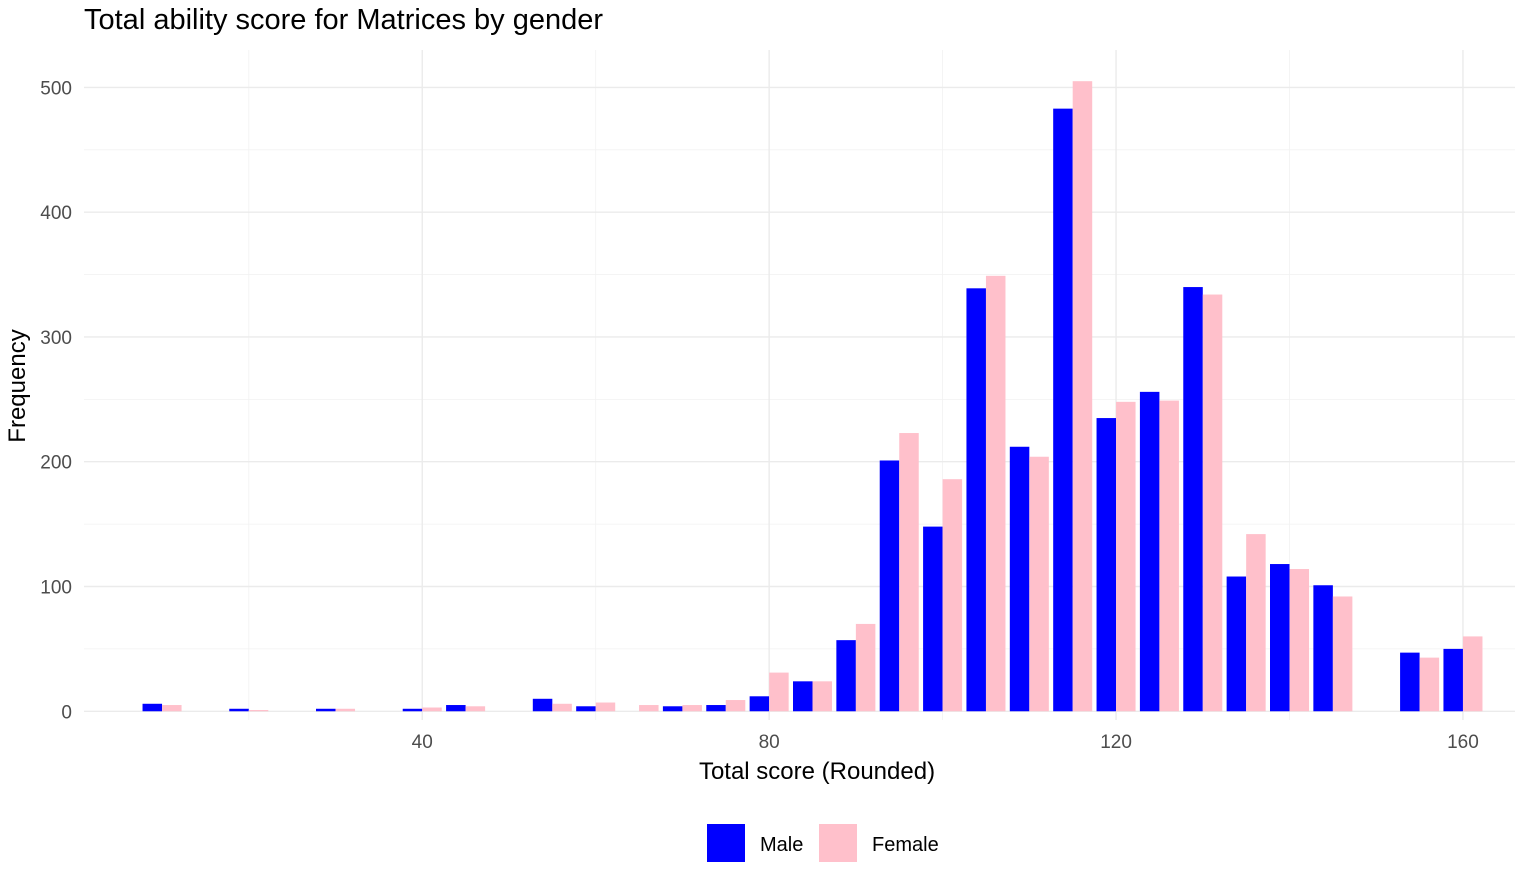 The height and width of the screenshot is (875, 1515). I want to click on y-tick-label: 200, so click(56, 463).